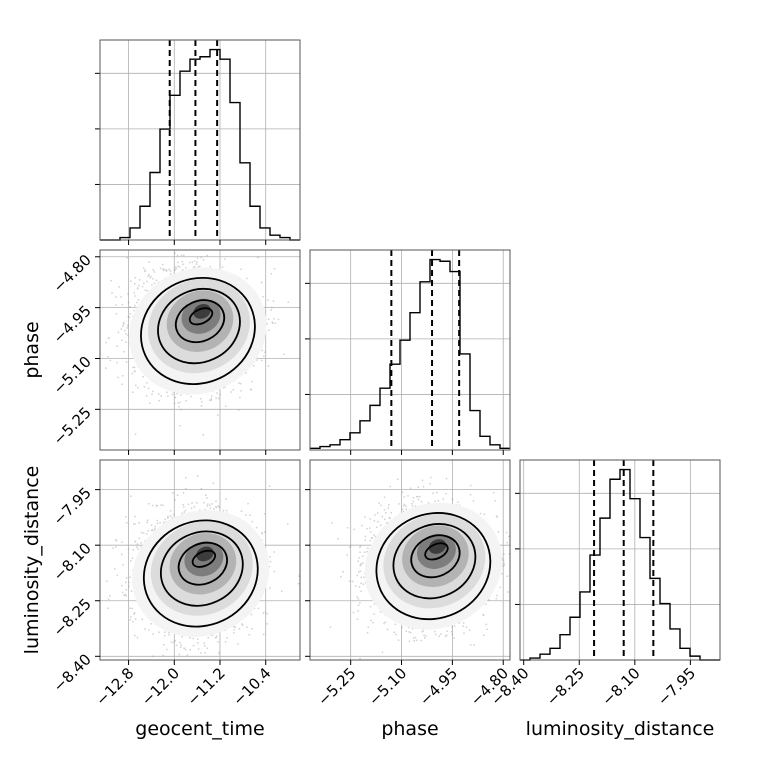  I want to click on hist-luminosity-distance-frame, so click(620, 560).